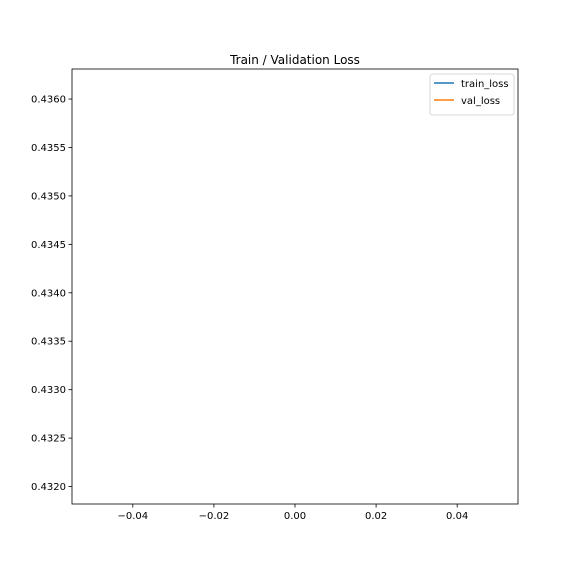 This screenshot has height=580, width=576. I want to click on chart-title: Train / Validation Loss, so click(294, 60).